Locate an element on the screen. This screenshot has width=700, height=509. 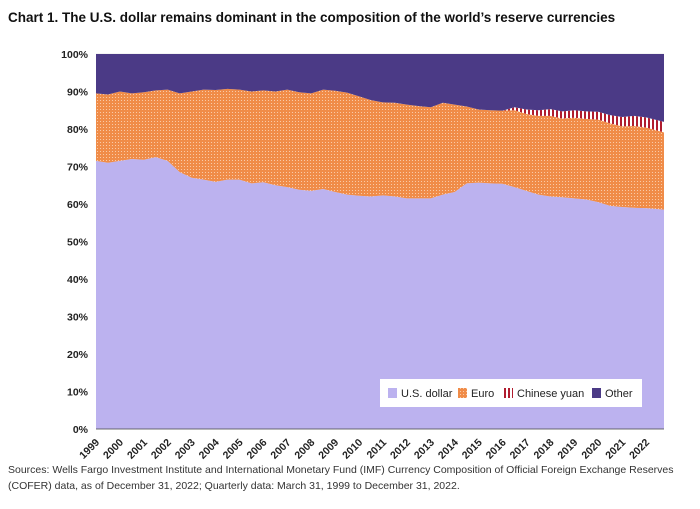
y-tick-label: 0% is located at coordinates (81, 430).